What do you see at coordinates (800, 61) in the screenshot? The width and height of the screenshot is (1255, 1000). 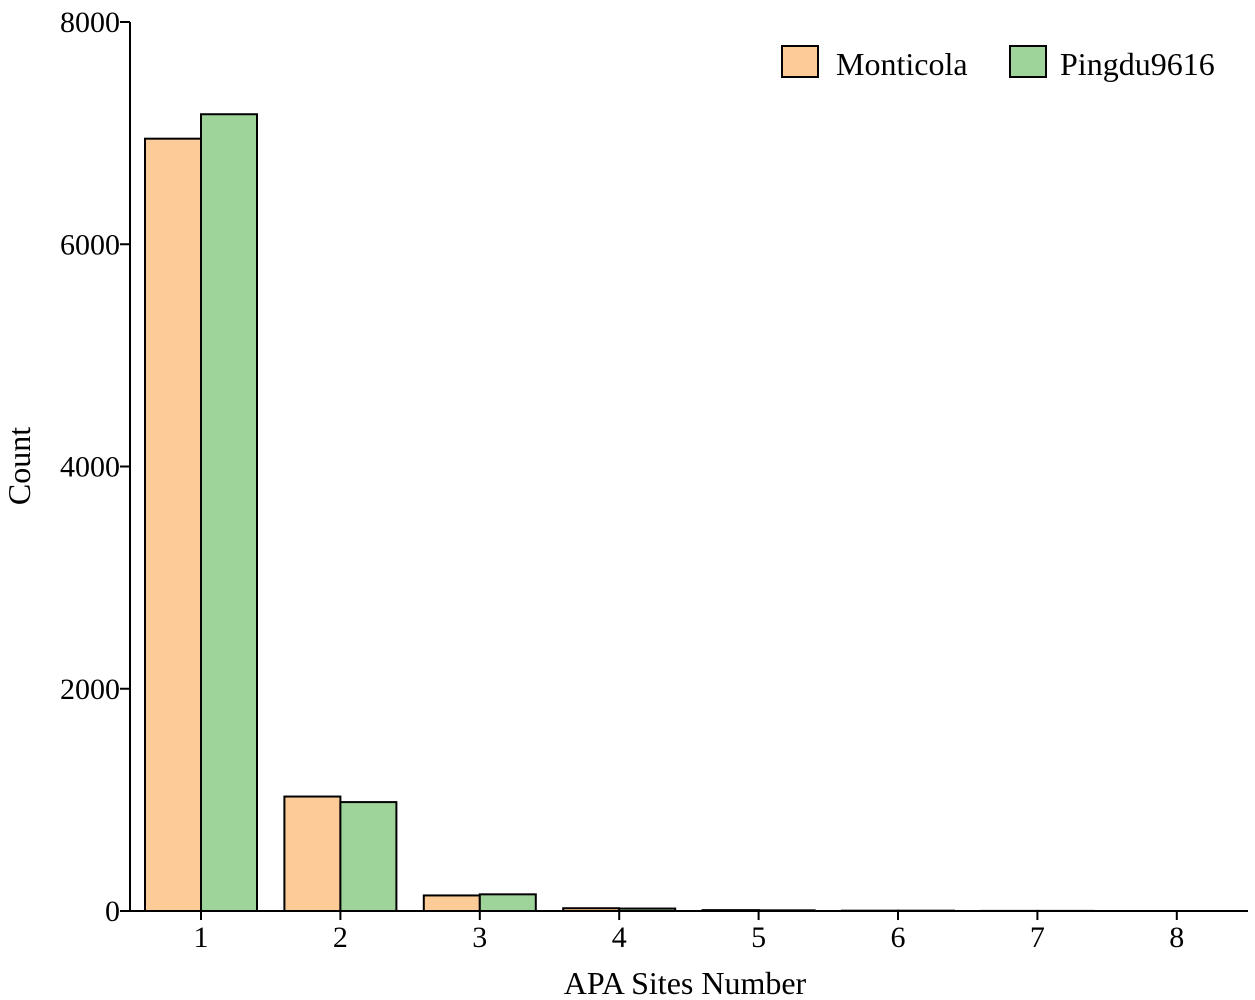 I see `legend-swatch-monticola` at bounding box center [800, 61].